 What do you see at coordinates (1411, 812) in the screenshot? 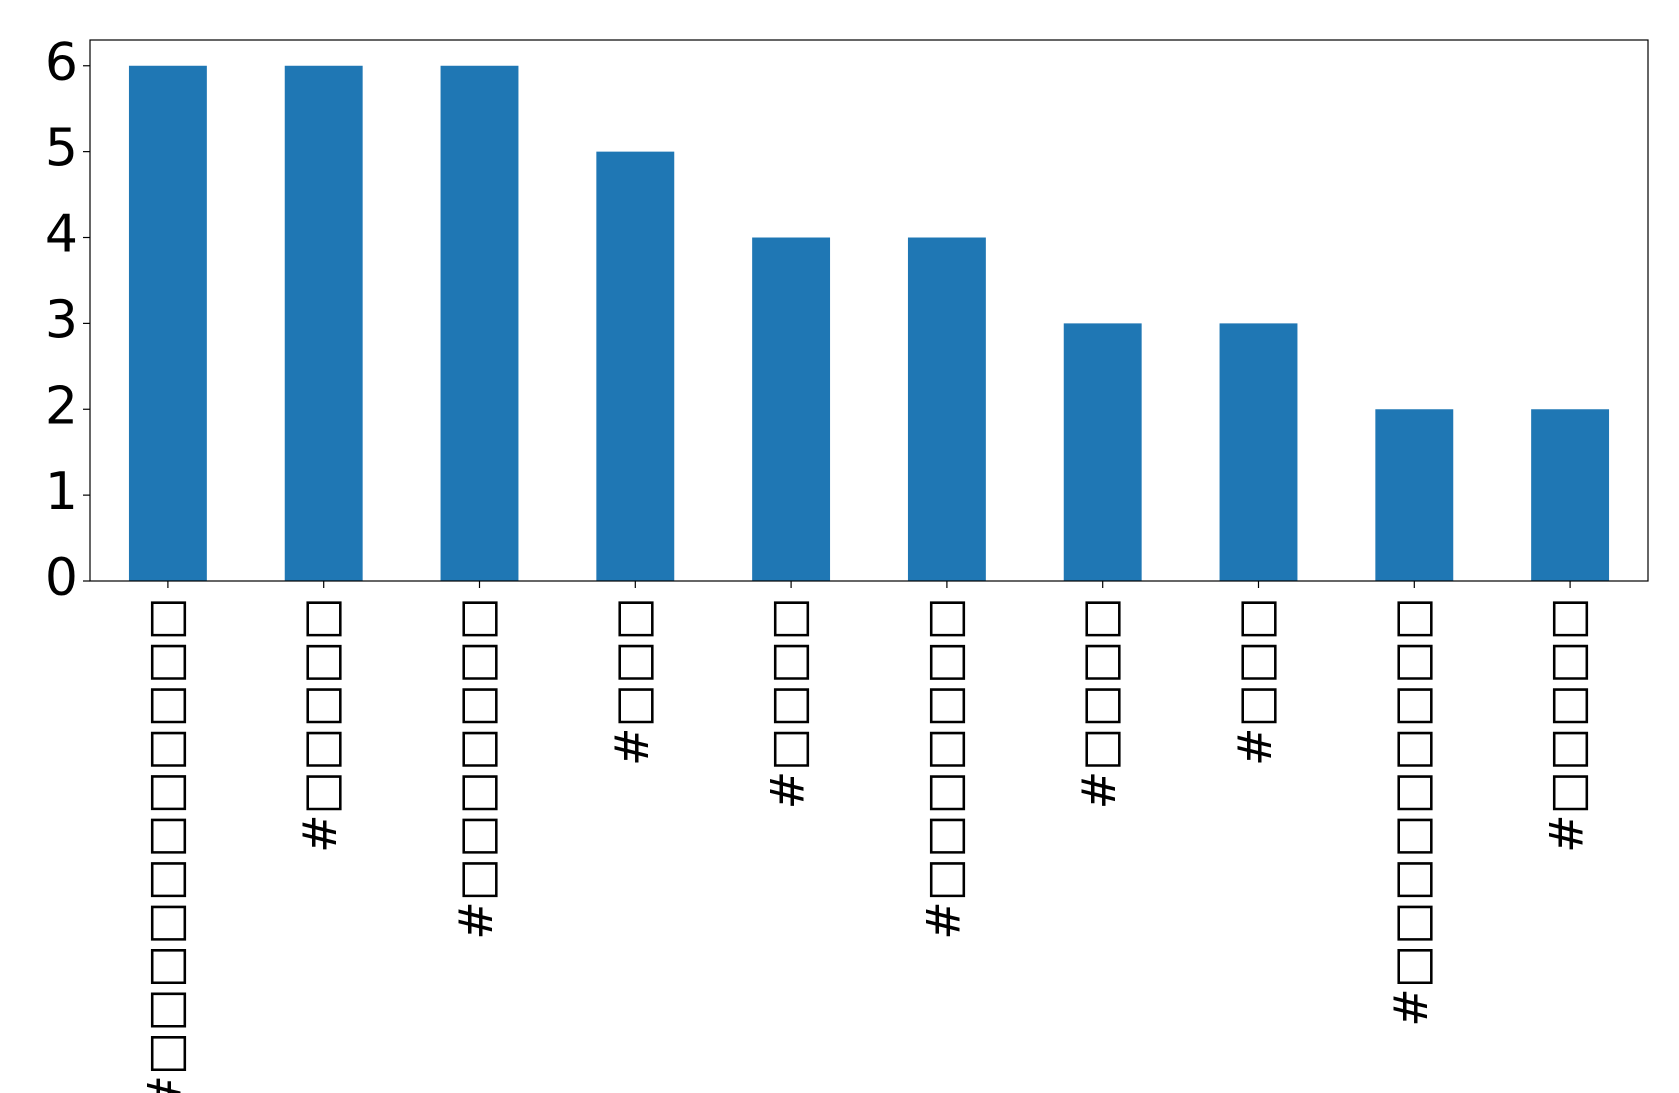
I see `x-tick-label: #□□□□□□□□□` at bounding box center [1411, 812].